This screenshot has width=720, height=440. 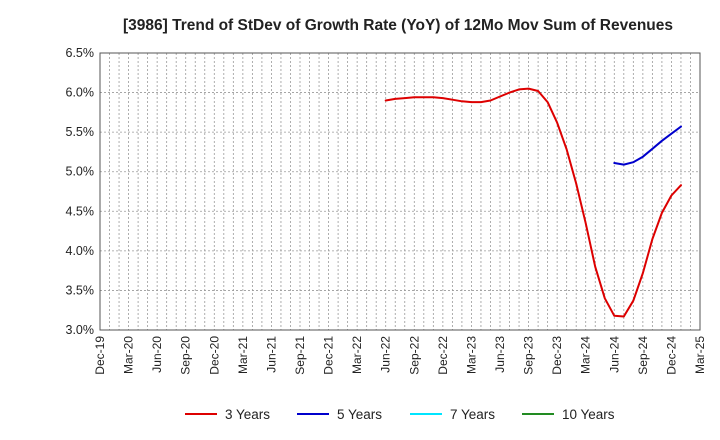 I want to click on x-tick-label: Dec-21, so click(x=329, y=355).